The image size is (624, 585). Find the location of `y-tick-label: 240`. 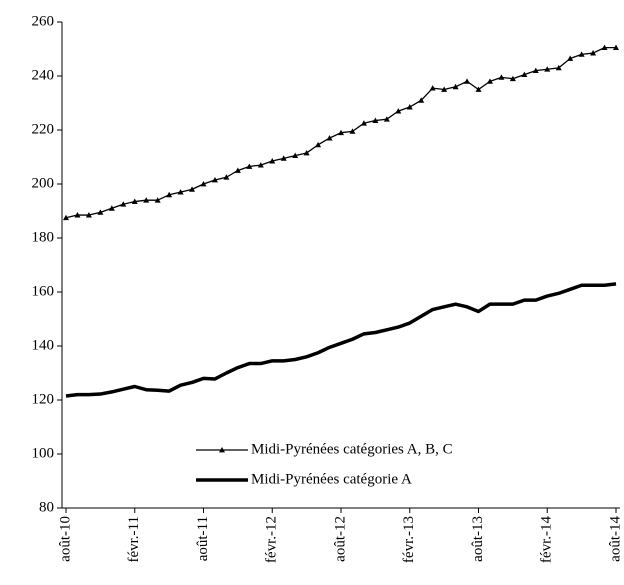

y-tick-label: 240 is located at coordinates (43, 75).